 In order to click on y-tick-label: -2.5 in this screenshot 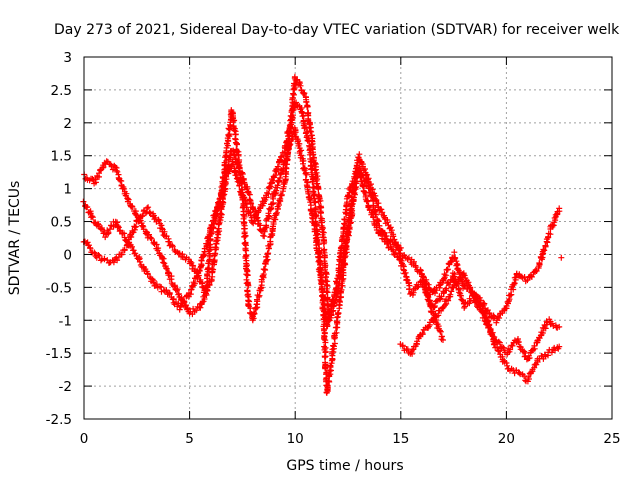, I will do `click(59, 420)`.